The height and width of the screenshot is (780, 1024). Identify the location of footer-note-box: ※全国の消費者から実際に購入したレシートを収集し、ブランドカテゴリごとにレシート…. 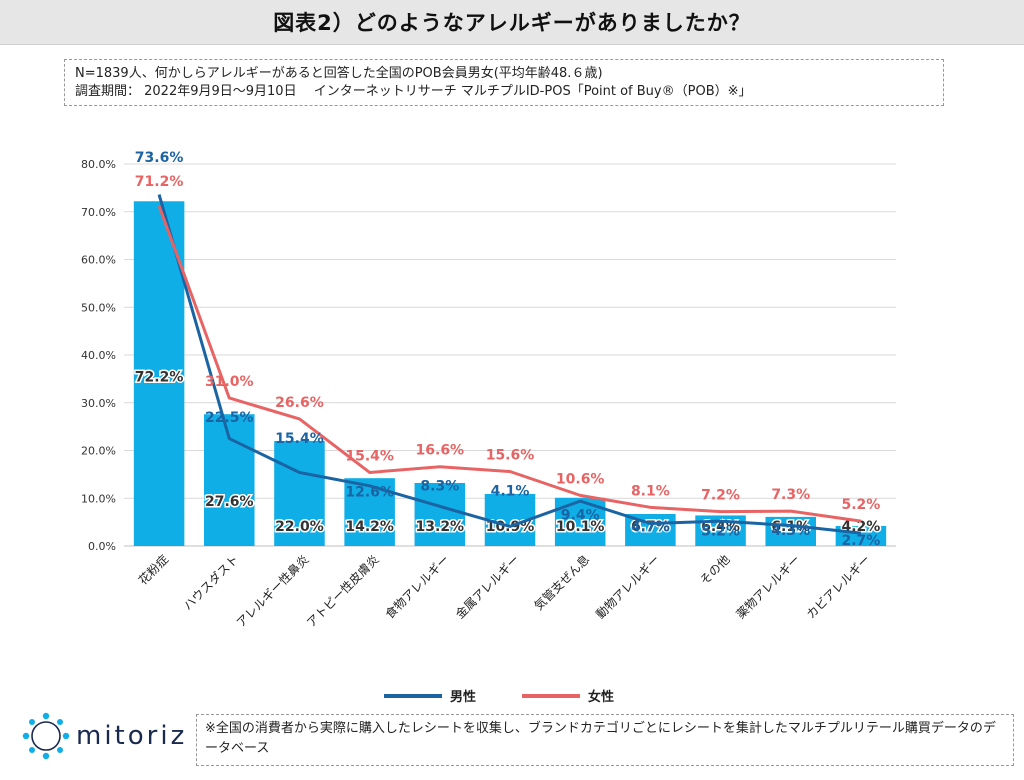
(605, 740).